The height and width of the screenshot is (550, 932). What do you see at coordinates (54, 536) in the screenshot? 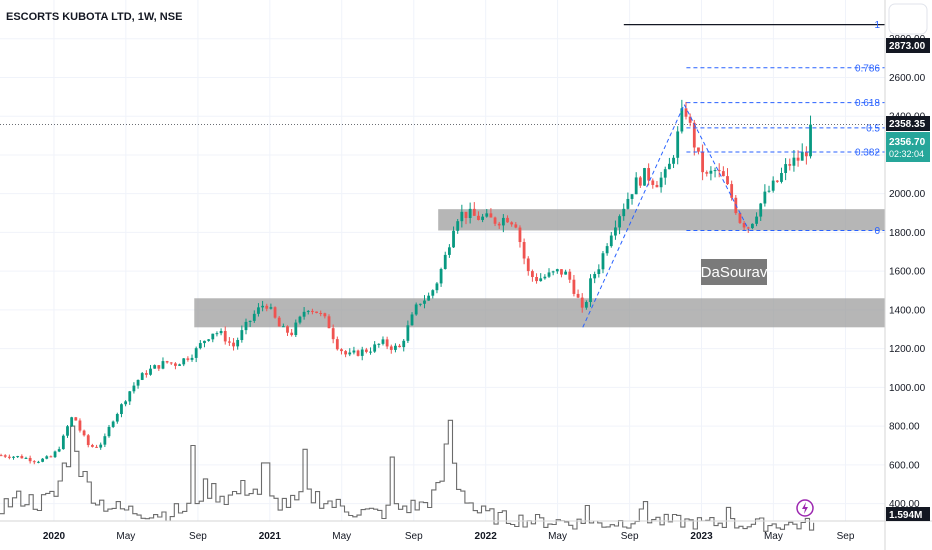
I see `x-tick-label: 2020` at bounding box center [54, 536].